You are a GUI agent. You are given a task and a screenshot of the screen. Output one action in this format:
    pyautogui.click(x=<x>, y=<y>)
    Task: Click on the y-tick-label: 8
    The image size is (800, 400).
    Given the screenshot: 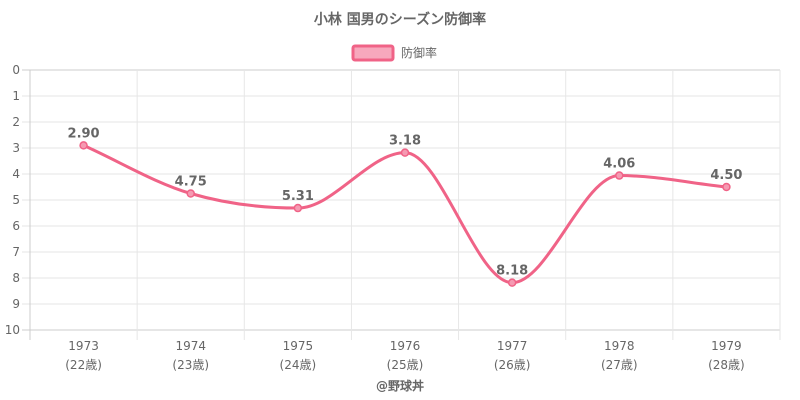 What is the action you would take?
    pyautogui.click(x=16, y=278)
    